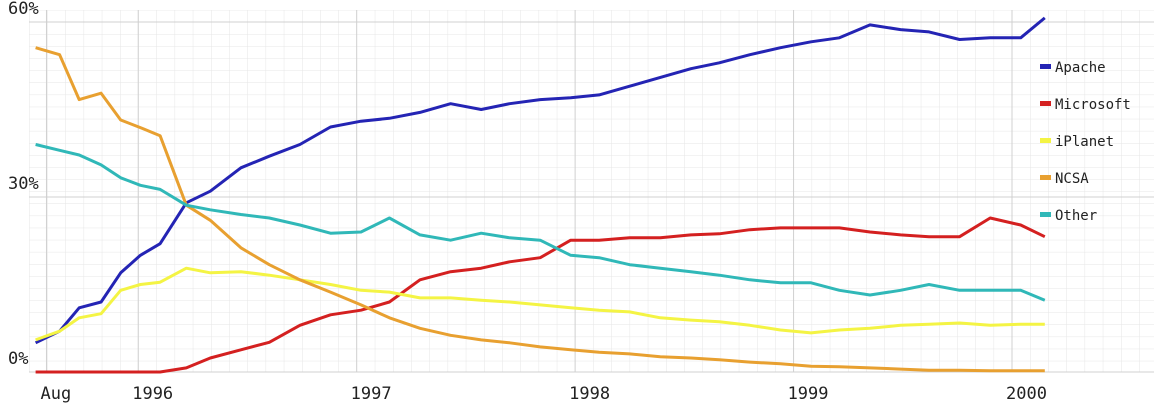 The image size is (1168, 405). What do you see at coordinates (55, 394) in the screenshot?
I see `x-tick-label: Aug` at bounding box center [55, 394].